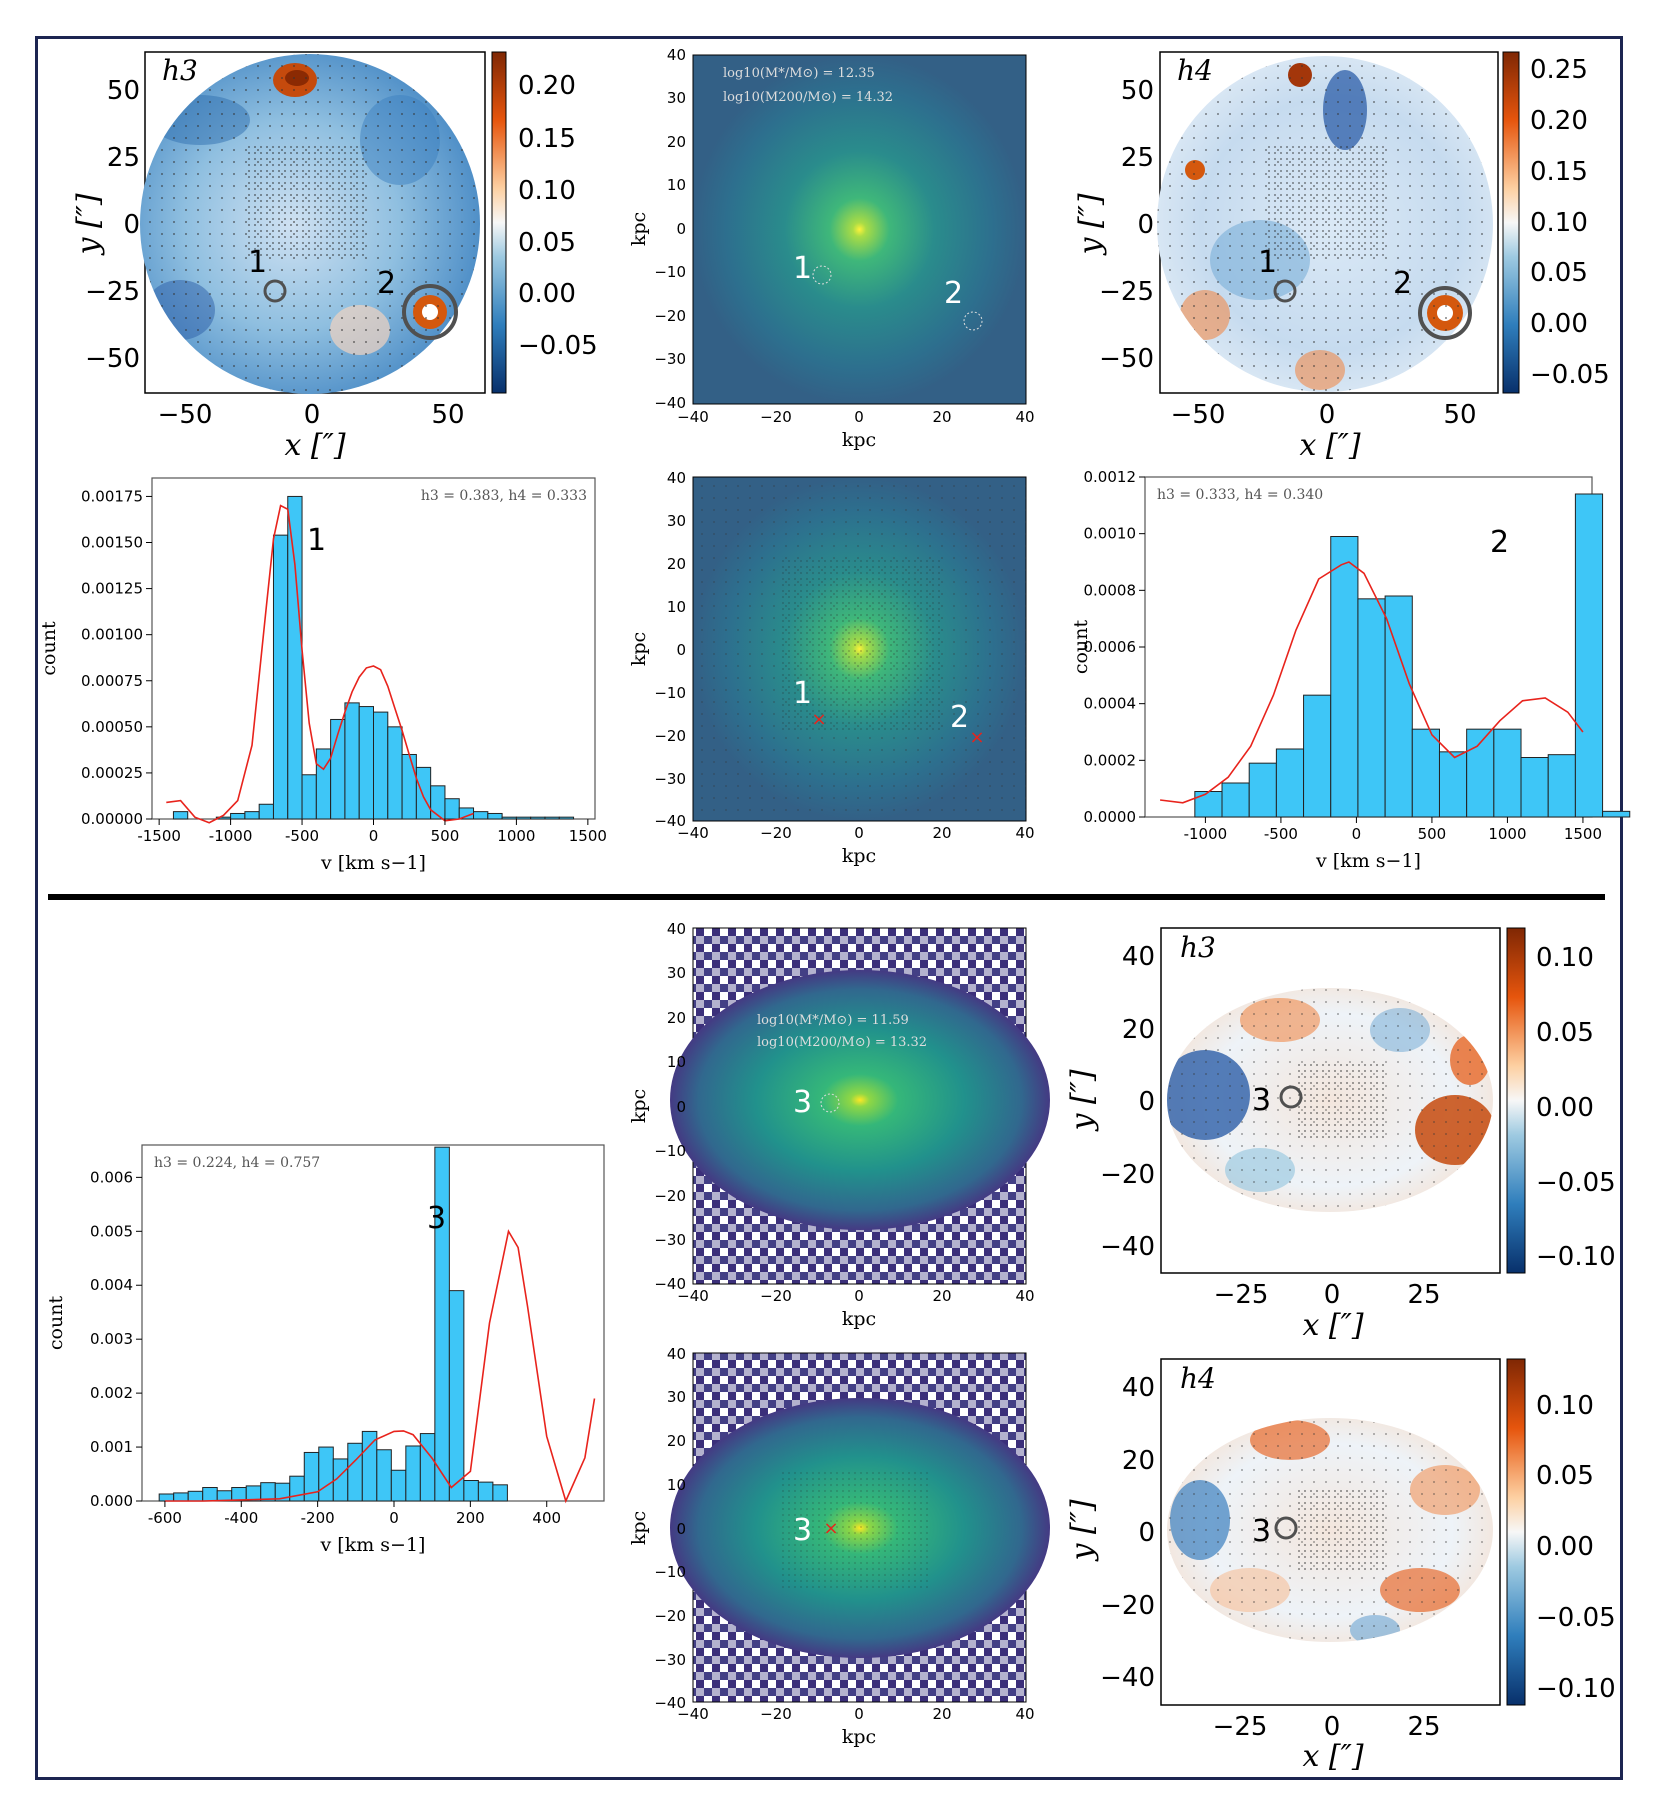  Describe the element at coordinates (1576, 1689) in the screenshot. I see `cbar-tick: −0.10` at that location.